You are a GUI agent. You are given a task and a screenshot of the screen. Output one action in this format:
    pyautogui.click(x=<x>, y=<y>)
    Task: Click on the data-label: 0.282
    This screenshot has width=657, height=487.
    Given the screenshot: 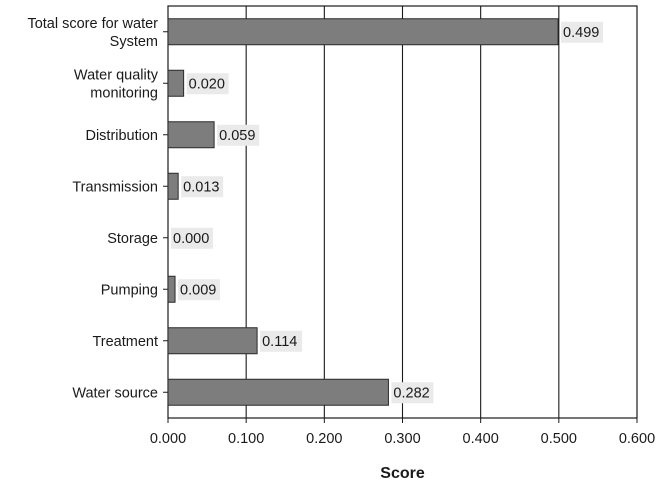 What is the action you would take?
    pyautogui.click(x=411, y=393)
    